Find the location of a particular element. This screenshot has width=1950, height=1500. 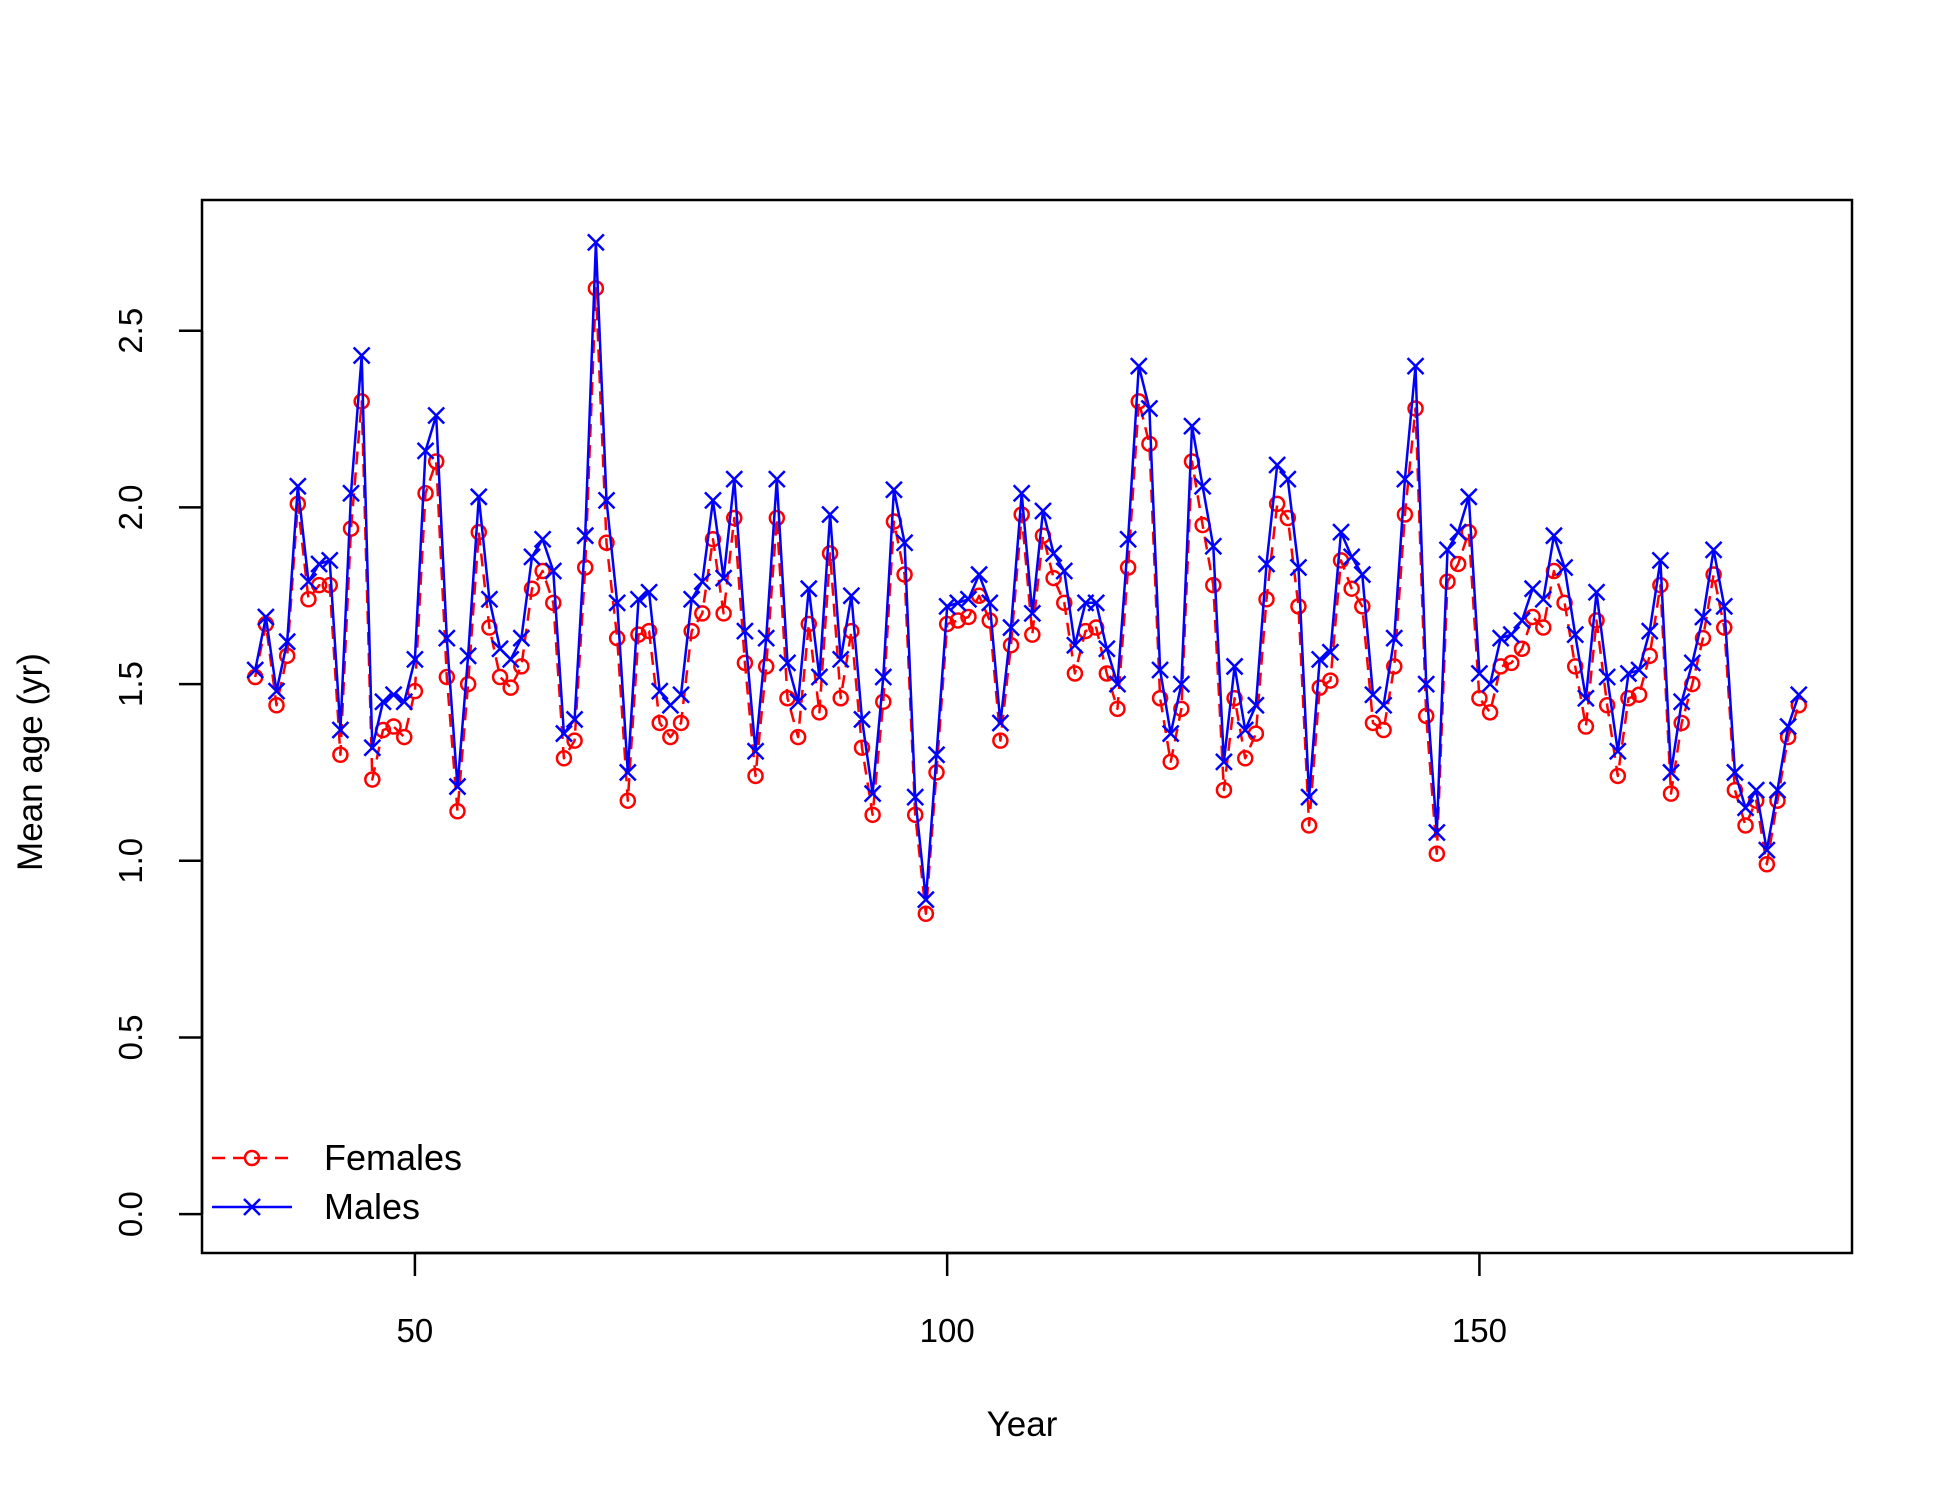

x-tick-label: 50 is located at coordinates (415, 1330).